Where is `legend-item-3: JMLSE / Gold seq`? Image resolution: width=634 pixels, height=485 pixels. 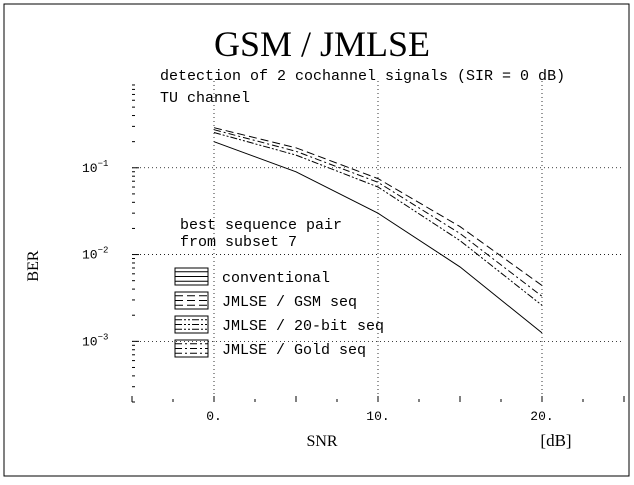
legend-item-3: JMLSE / Gold seq is located at coordinates (270, 349).